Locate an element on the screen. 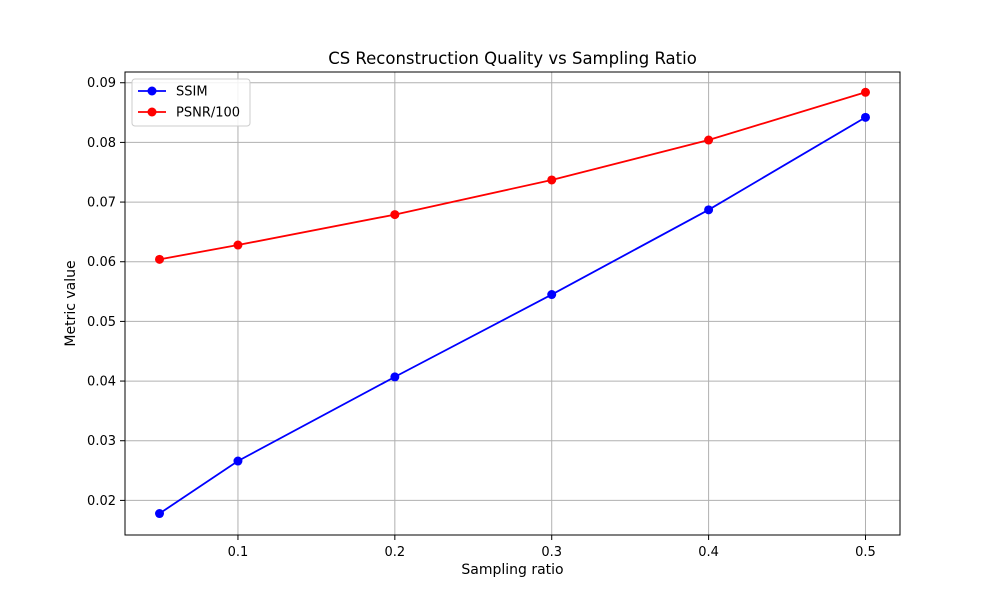  x-axis-label: Sampling ratio is located at coordinates (512, 570).